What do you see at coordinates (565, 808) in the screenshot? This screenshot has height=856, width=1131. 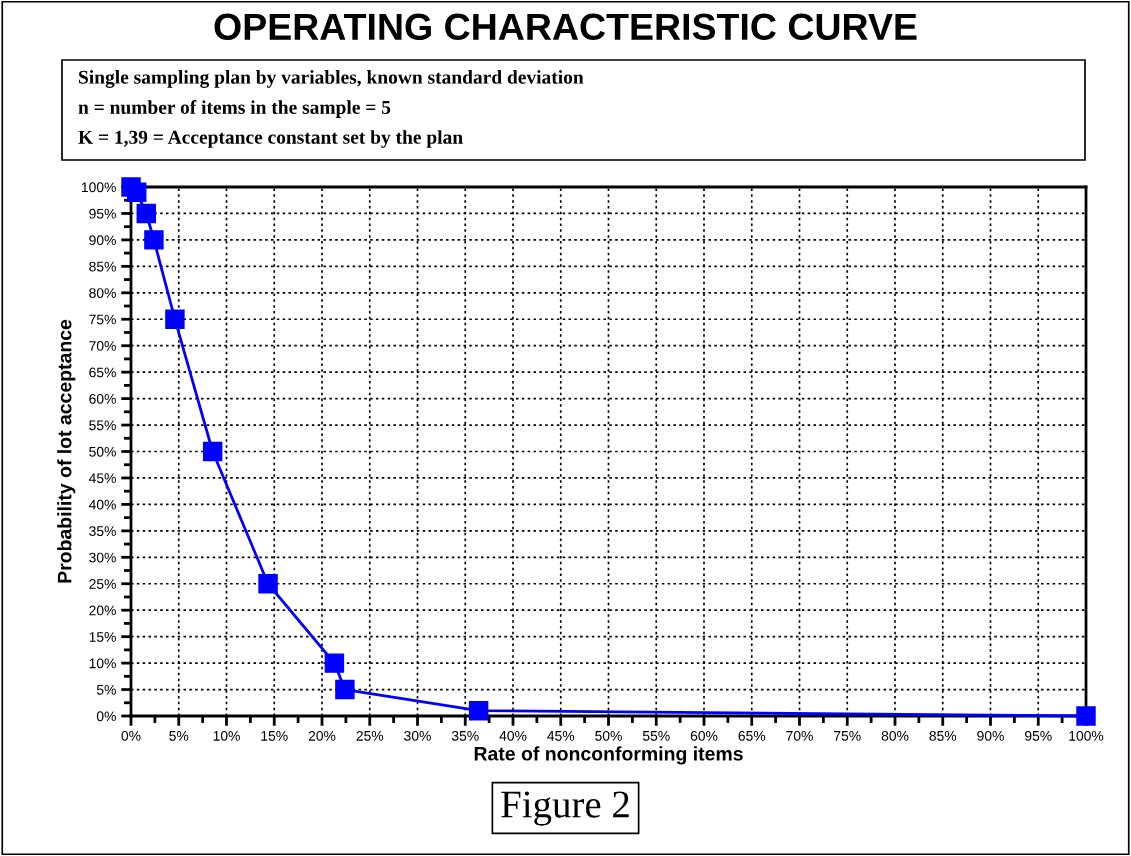 I see `caption: Figure 2` at bounding box center [565, 808].